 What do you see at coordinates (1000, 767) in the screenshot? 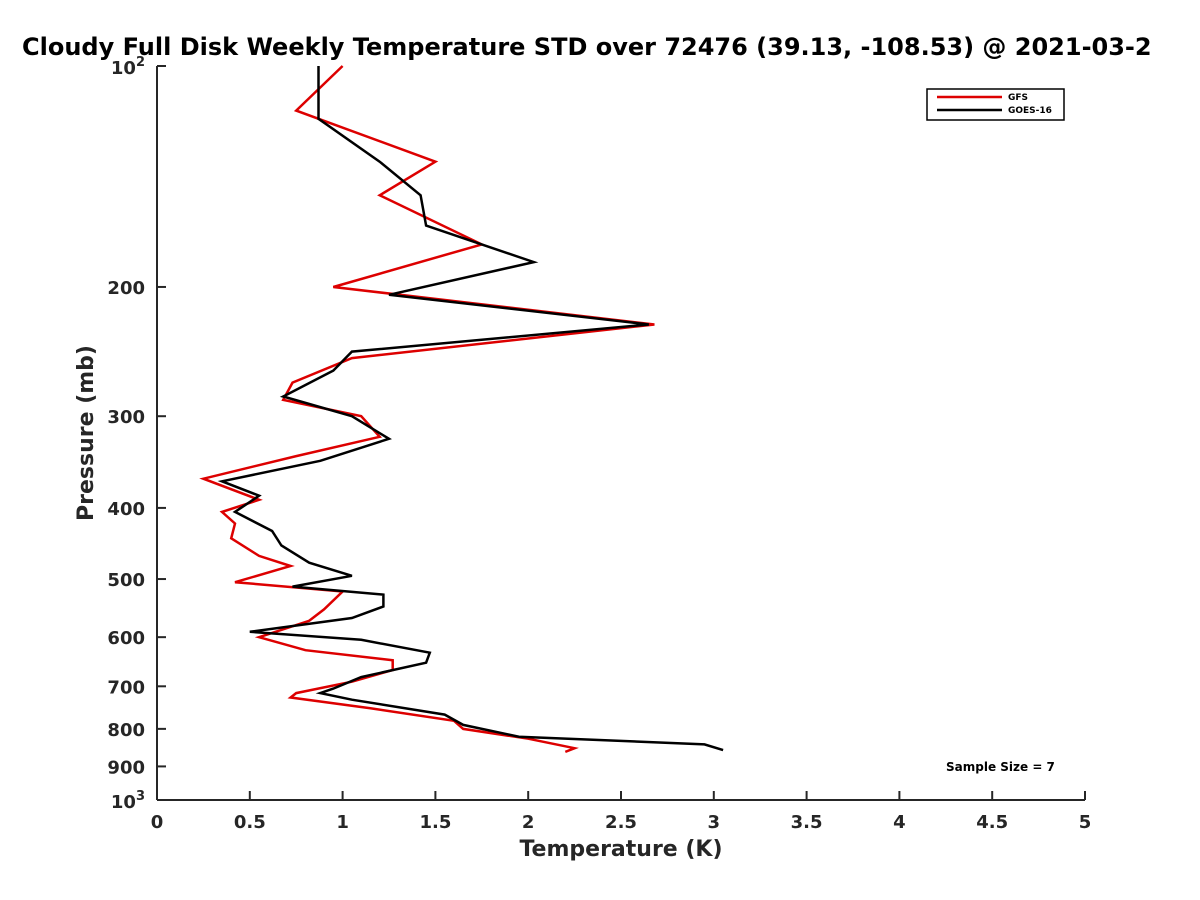
I see `sample-size-annotation: Sample Size = 7` at bounding box center [1000, 767].